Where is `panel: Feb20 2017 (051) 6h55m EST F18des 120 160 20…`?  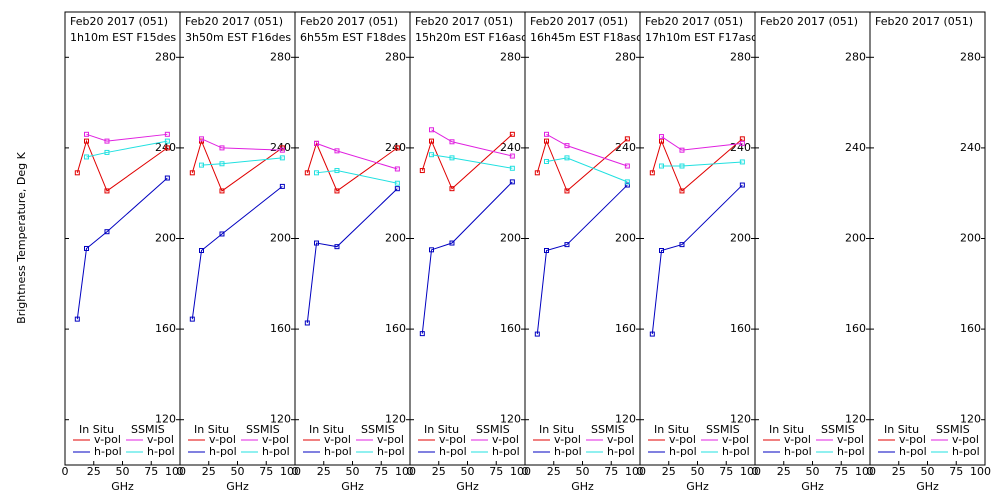 panel: Feb20 2017 (051) 6h55m EST F18des 120 160 20… is located at coordinates (352, 240).